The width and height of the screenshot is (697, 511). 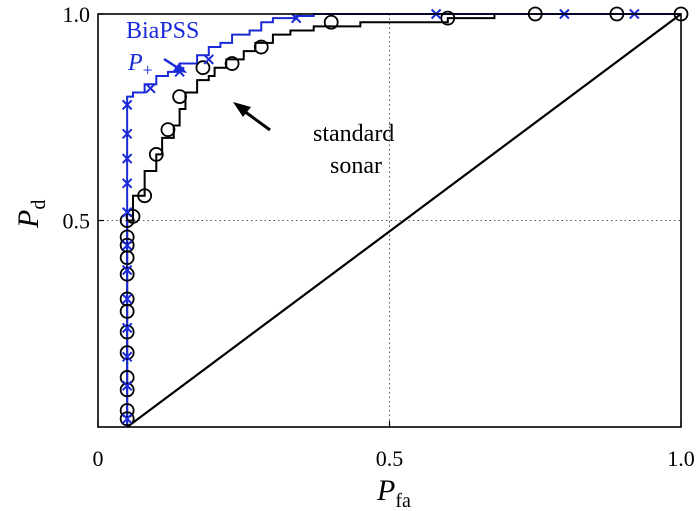 I want to click on x-axis-label-sub: fa, so click(x=403, y=500).